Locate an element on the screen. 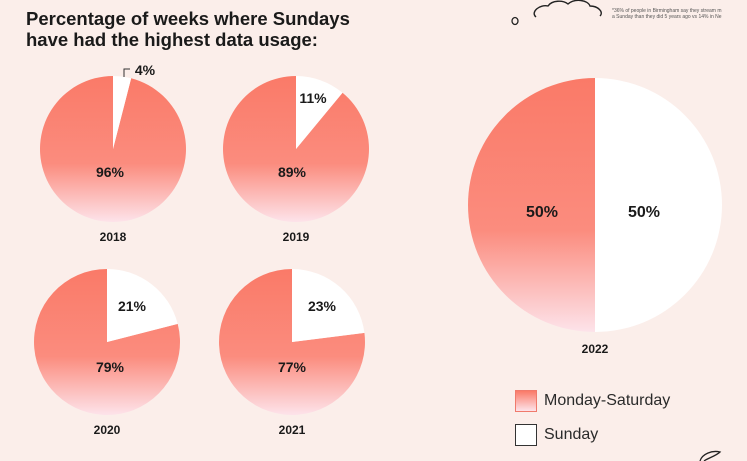 The image size is (747, 461). legend-item-monday-saturday: Monday-Saturday is located at coordinates (592, 401).